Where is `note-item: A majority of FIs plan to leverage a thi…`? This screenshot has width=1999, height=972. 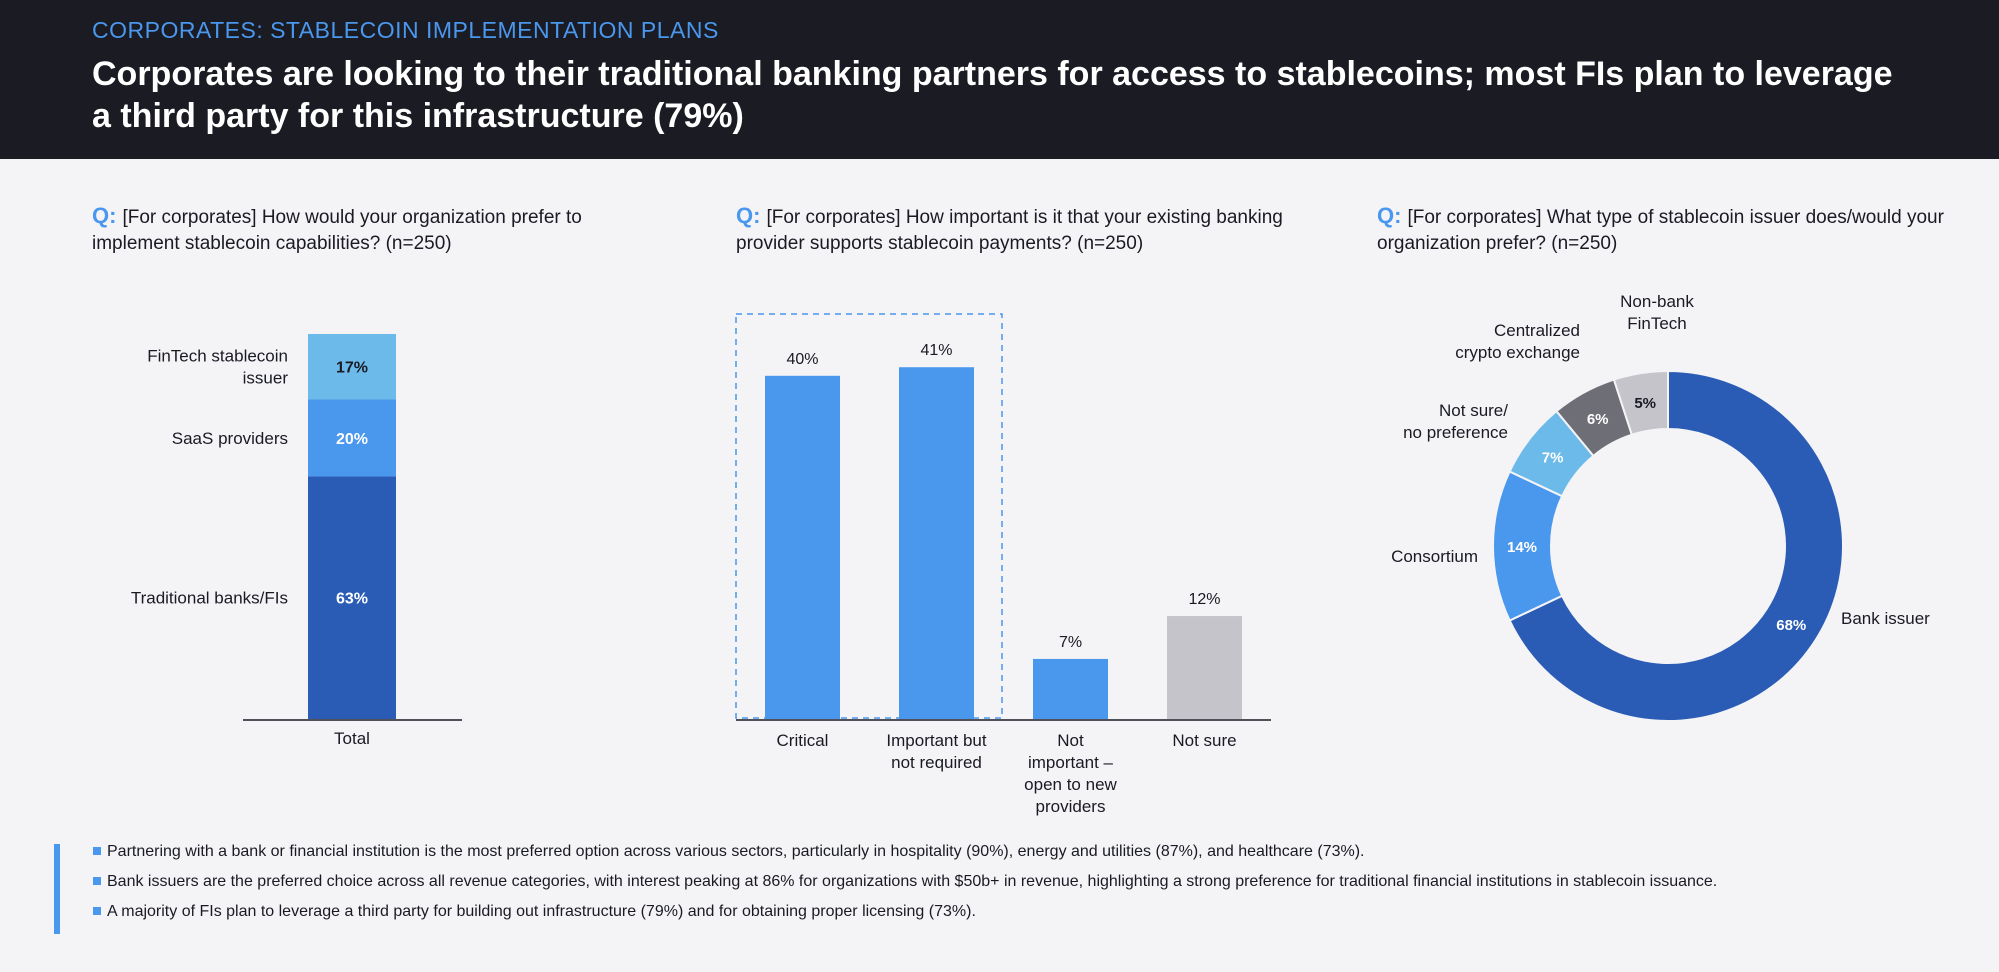
note-item: A majority of FIs plan to leverage a thi… is located at coordinates (534, 912).